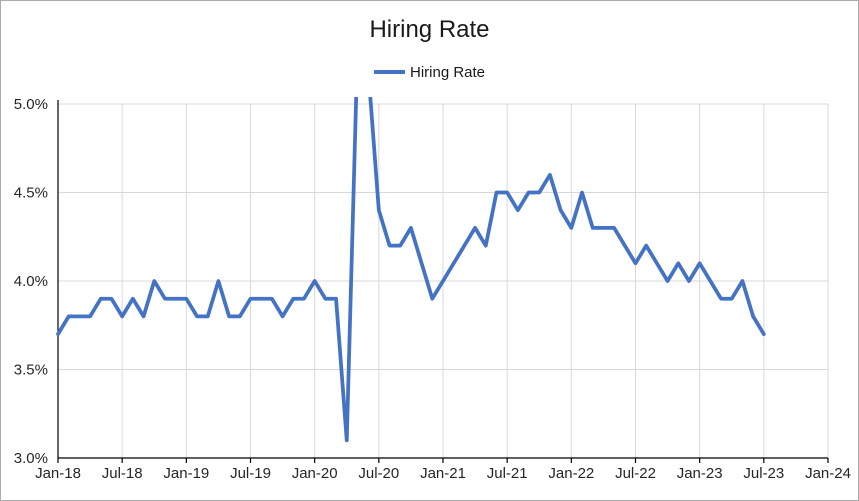  I want to click on y-tick-label: 3.0%, so click(31, 458).